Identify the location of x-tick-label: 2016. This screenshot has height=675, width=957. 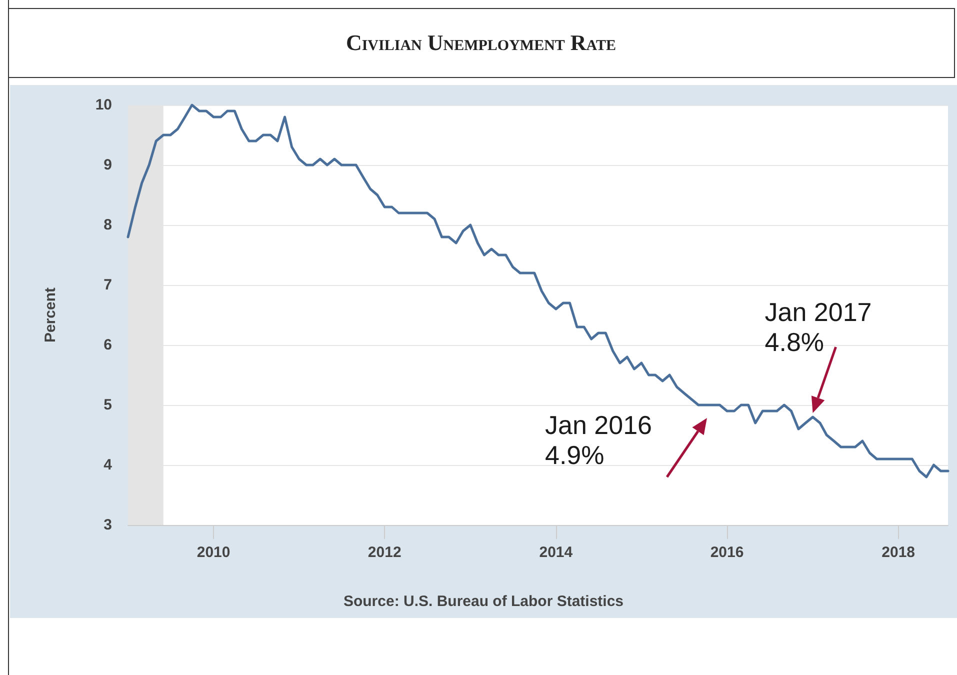
(727, 552).